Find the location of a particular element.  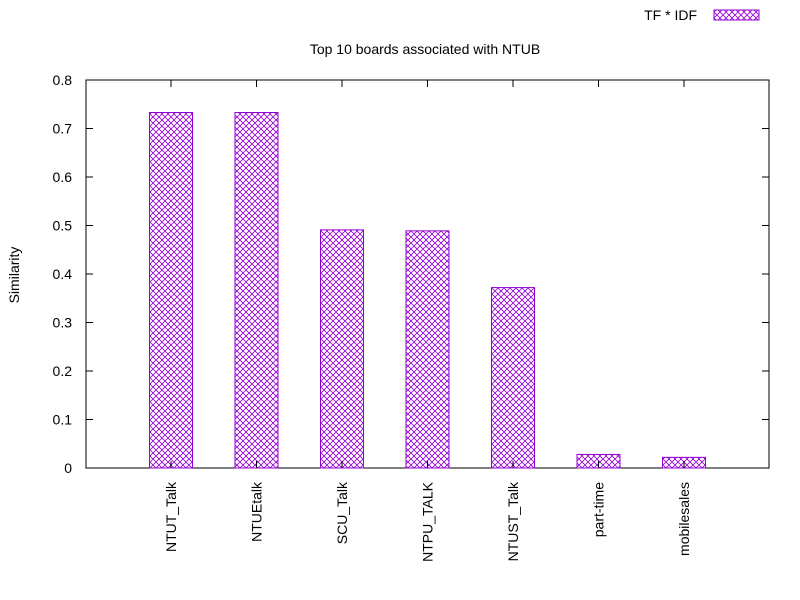

bar-ntut-talk is located at coordinates (171, 290).